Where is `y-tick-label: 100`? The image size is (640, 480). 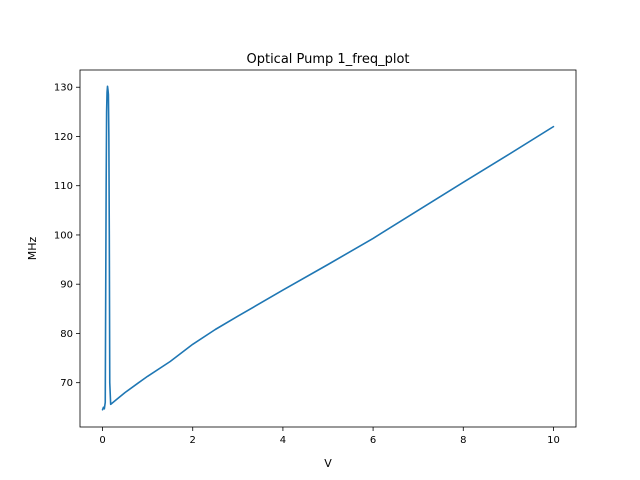 y-tick-label: 100 is located at coordinates (63, 235).